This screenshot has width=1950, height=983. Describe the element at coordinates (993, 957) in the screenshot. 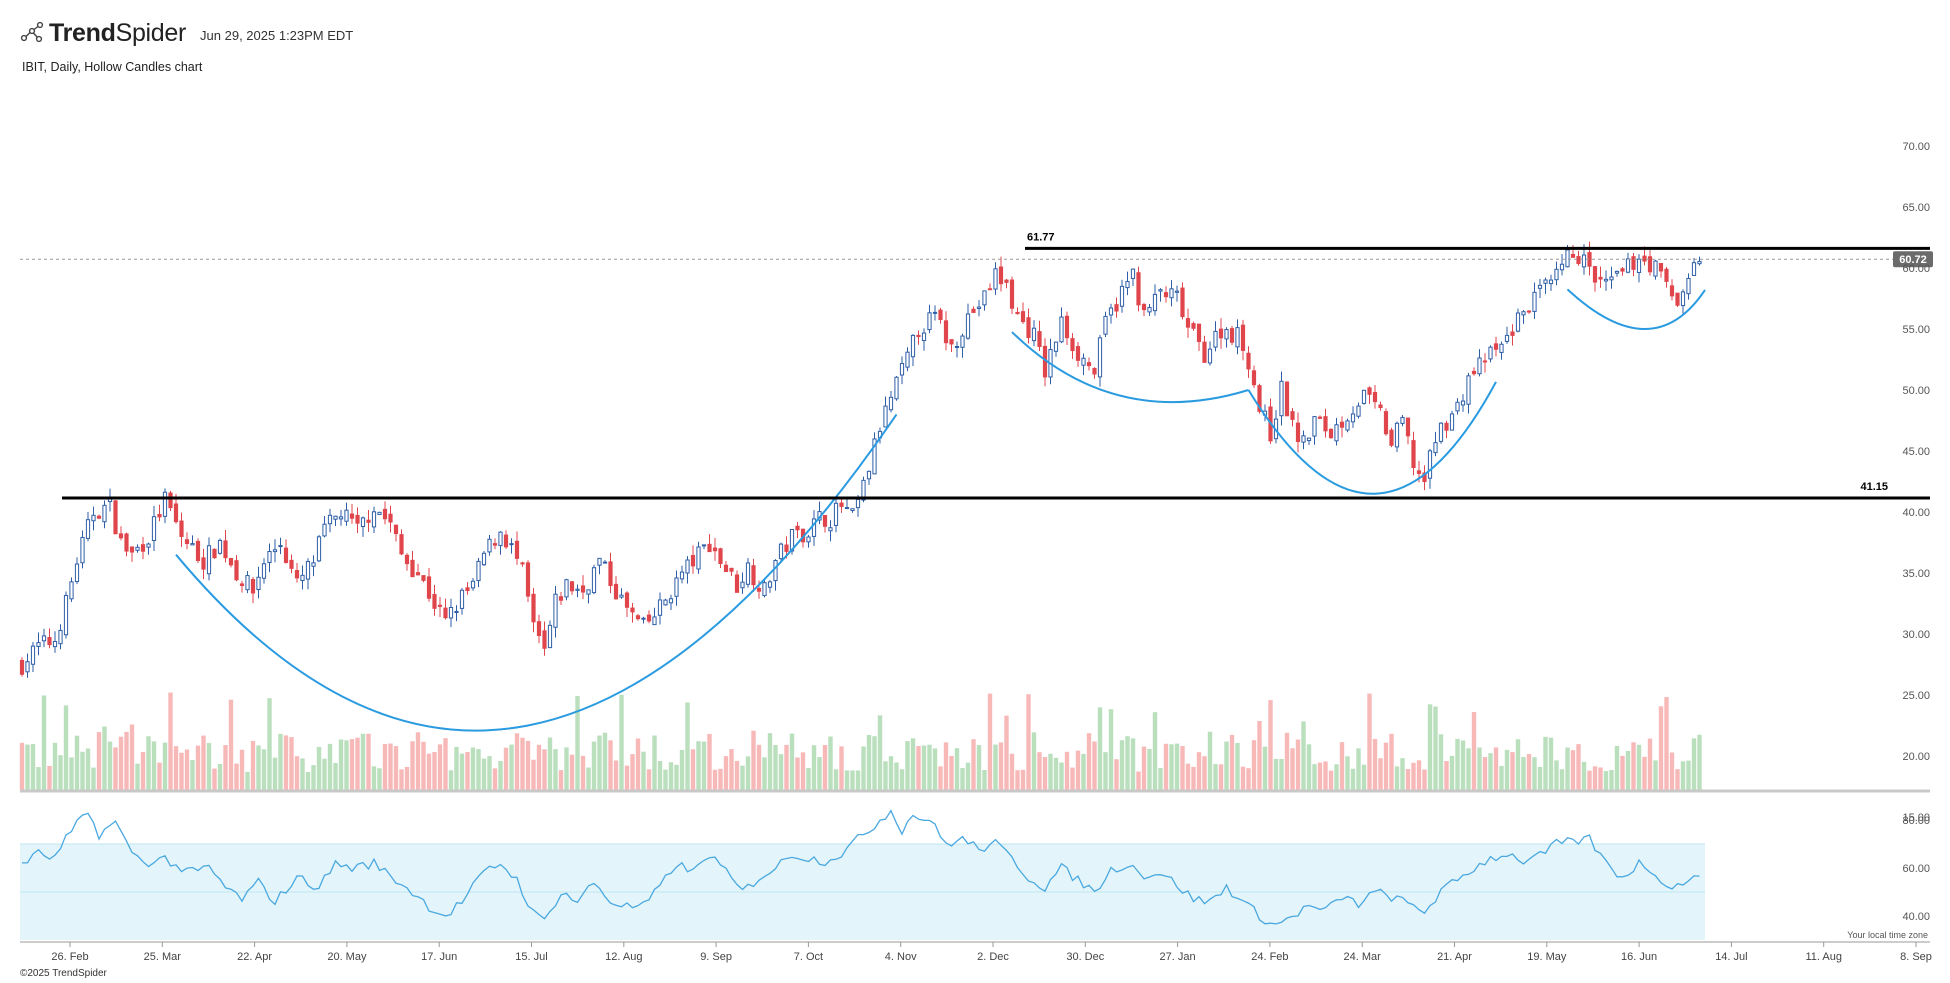

I see `x-axis-label: 2. Dec` at that location.